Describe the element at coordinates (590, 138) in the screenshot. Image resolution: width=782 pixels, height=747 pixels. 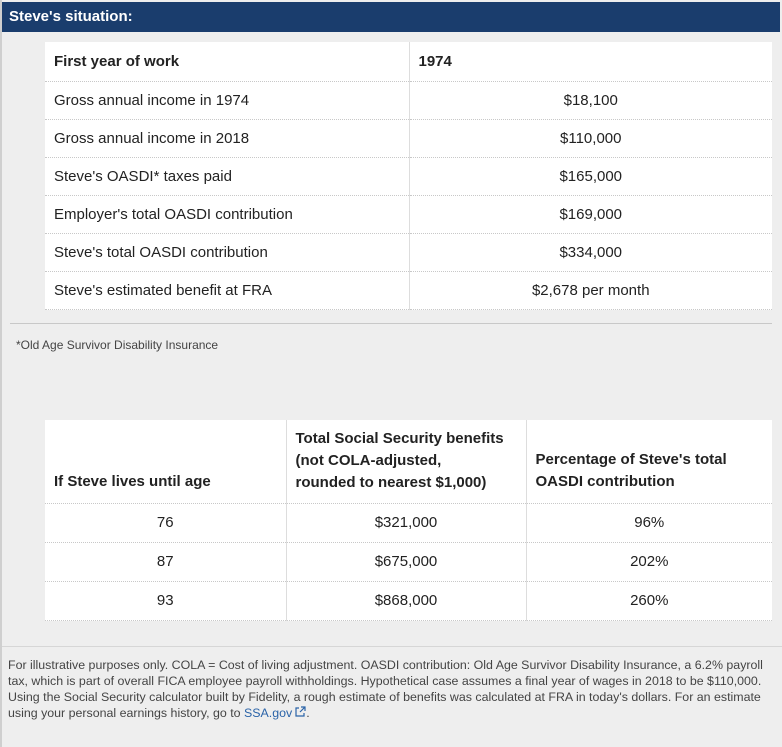
I see `row-value: $110,000` at that location.